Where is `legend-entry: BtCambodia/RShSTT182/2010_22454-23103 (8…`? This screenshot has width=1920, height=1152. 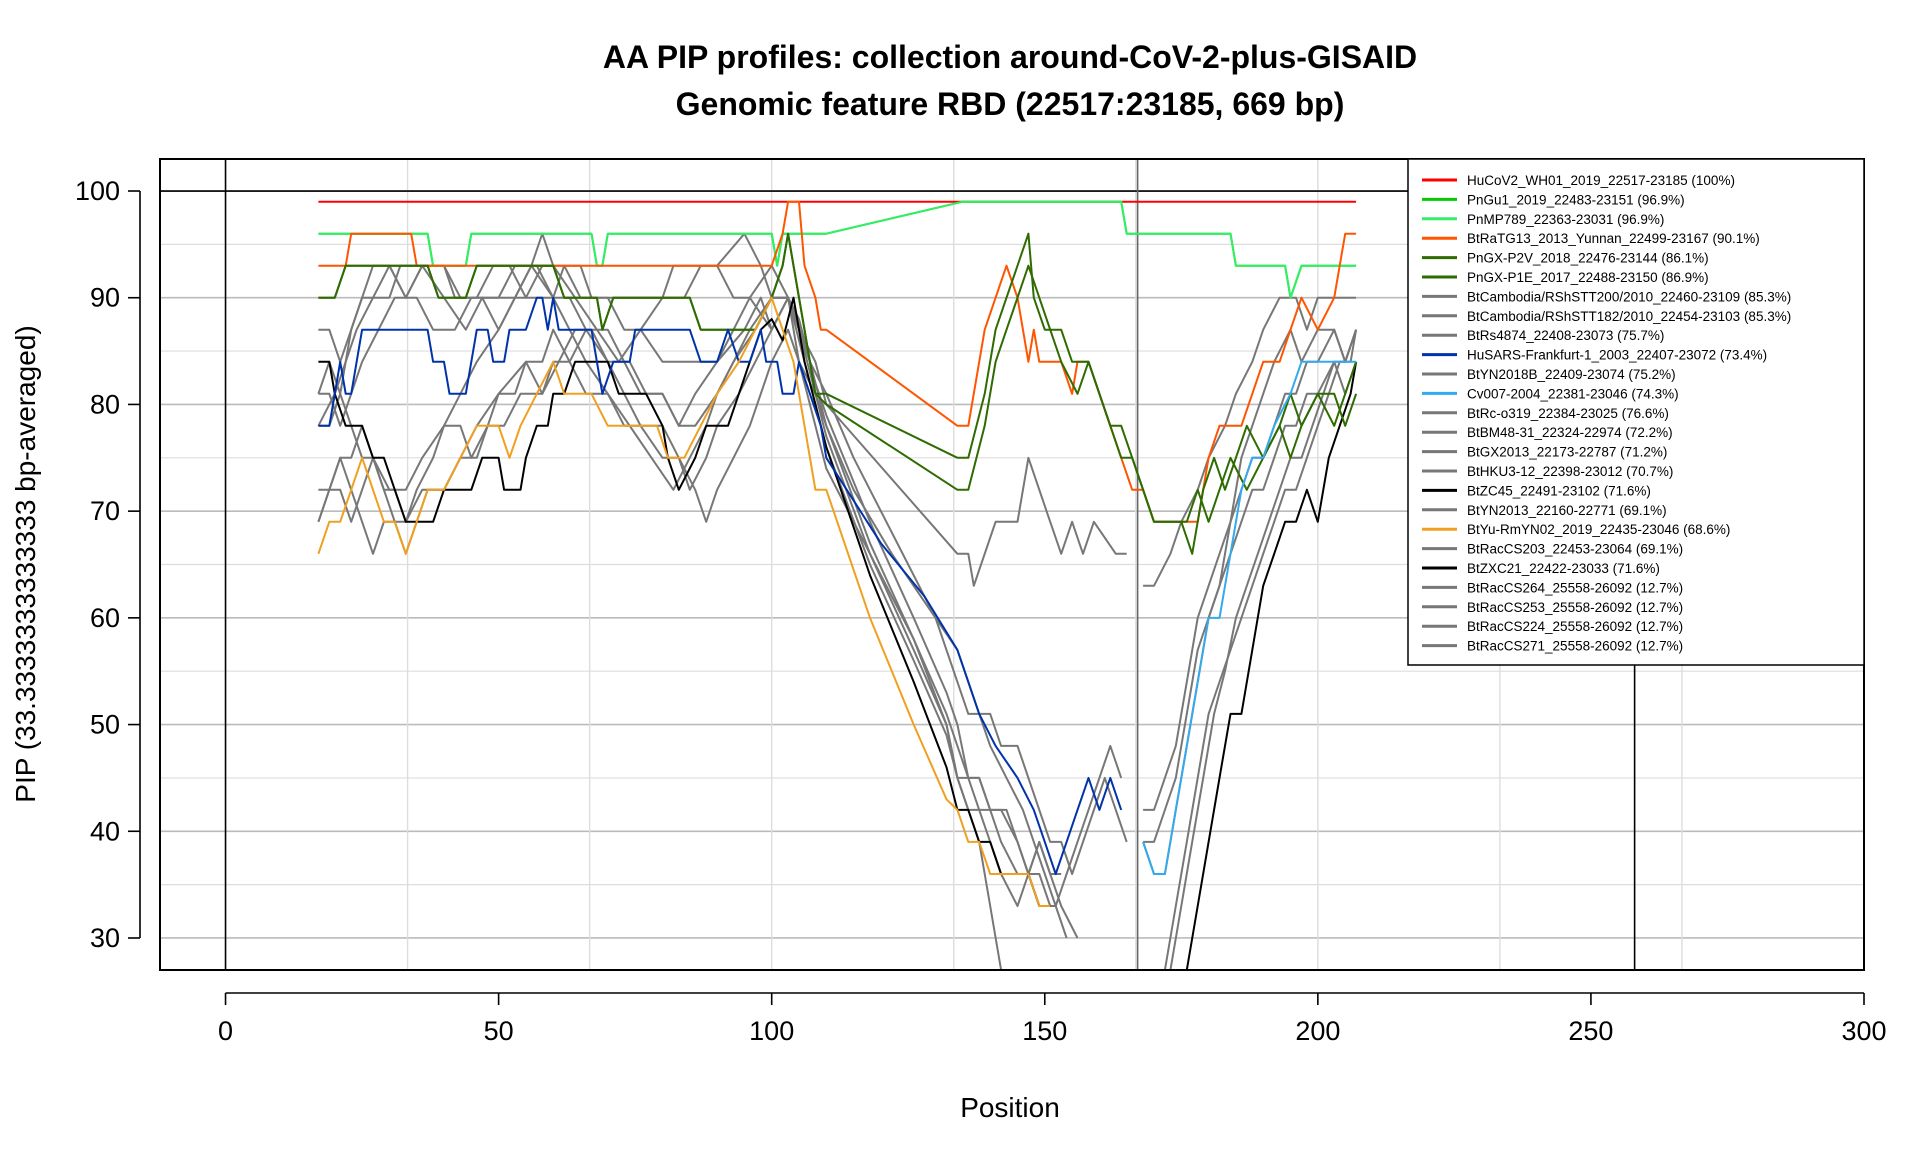 legend-entry: BtCambodia/RShSTT182/2010_22454-23103 (8… is located at coordinates (1629, 316).